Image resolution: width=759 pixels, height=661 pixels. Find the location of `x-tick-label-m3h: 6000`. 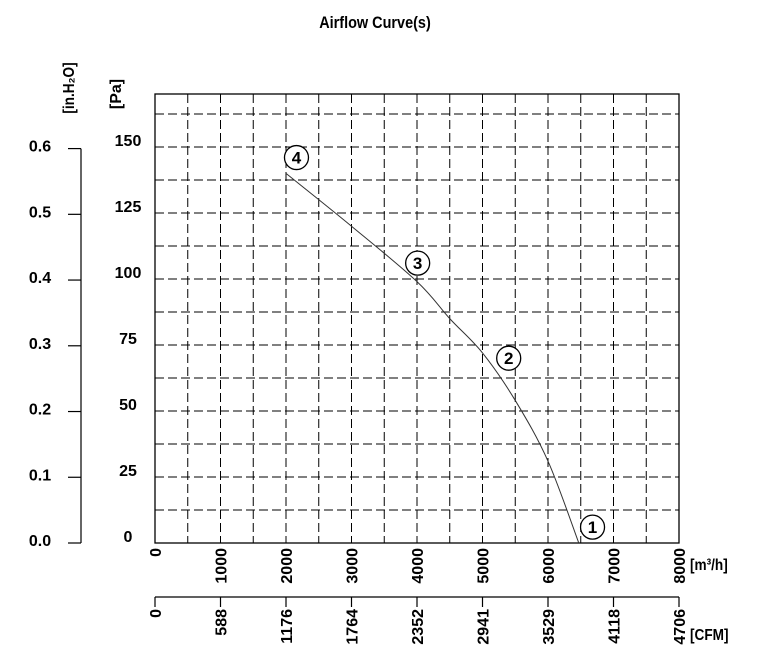

x-tick-label-m3h: 6000 is located at coordinates (549, 566).